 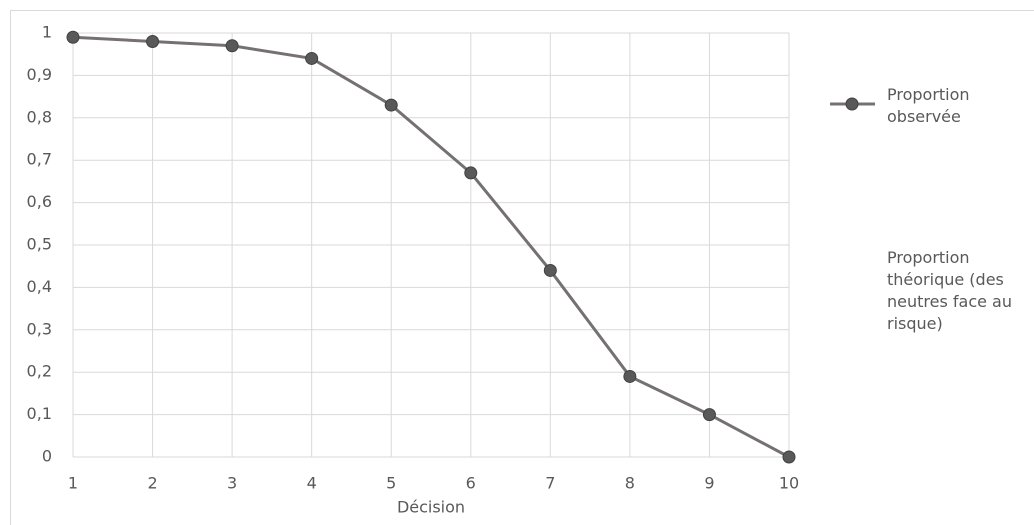 What do you see at coordinates (39, 286) in the screenshot?
I see `y-tick-label: 0,4` at bounding box center [39, 286].